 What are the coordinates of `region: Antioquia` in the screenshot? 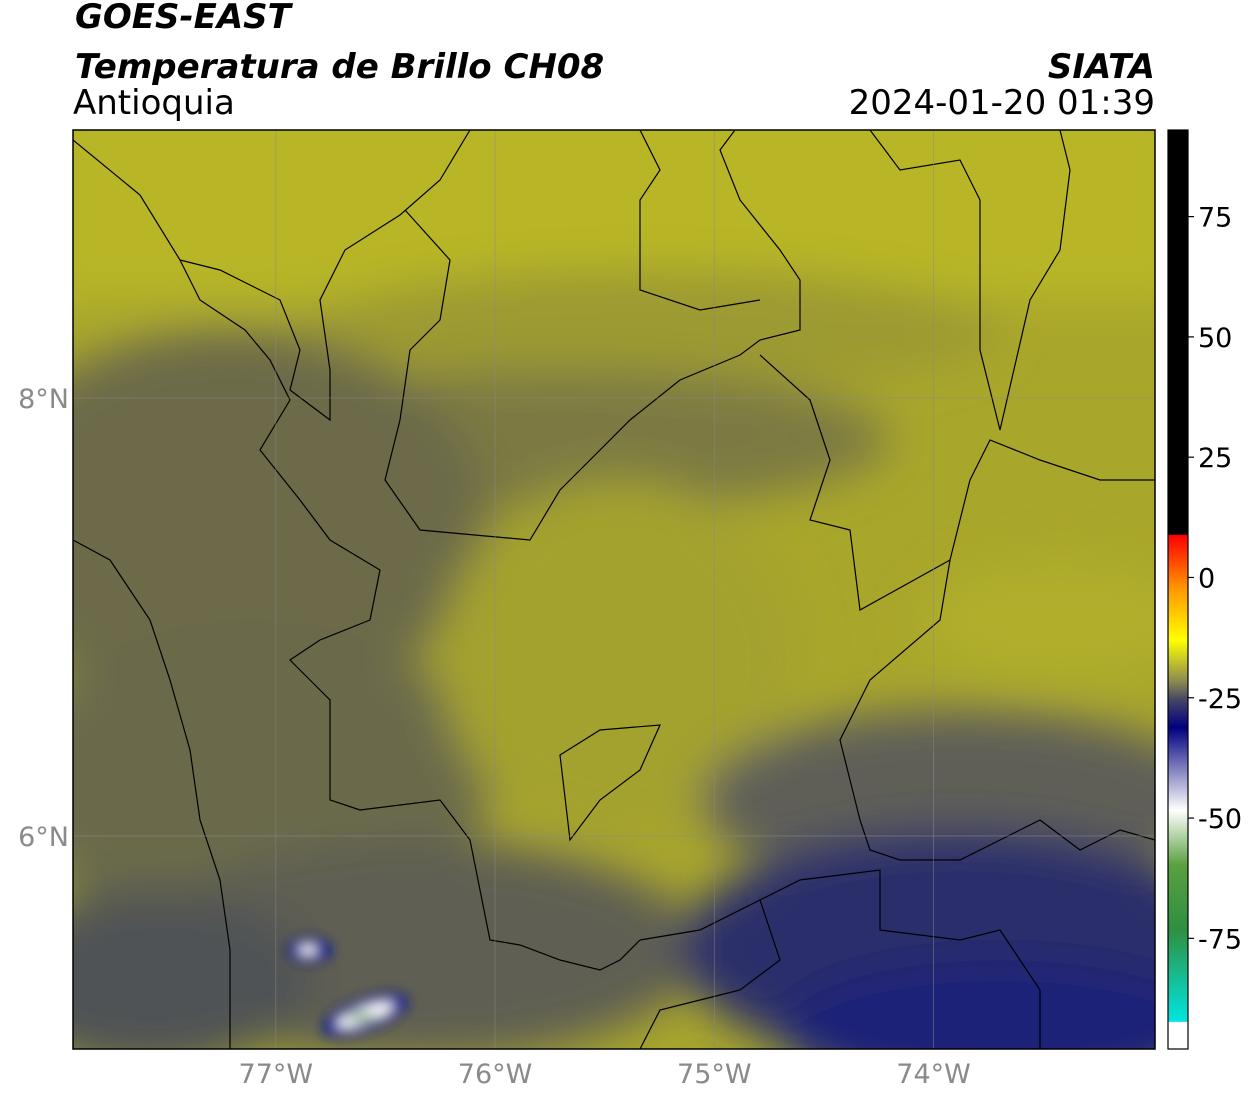 It's located at (154, 103).